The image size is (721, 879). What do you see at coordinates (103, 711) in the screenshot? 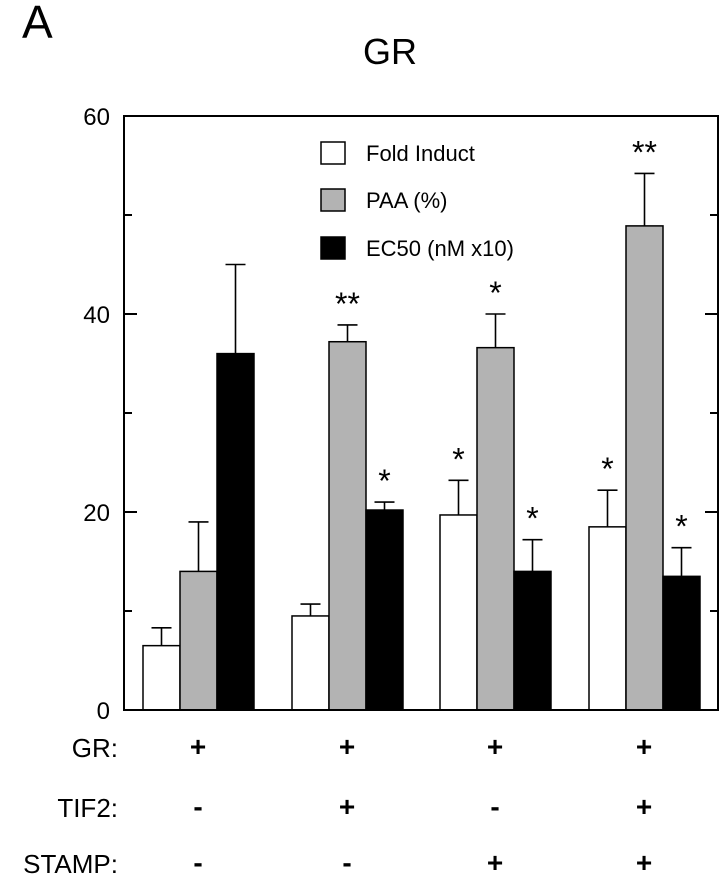
I see `y-tick-label: 0` at bounding box center [103, 711].